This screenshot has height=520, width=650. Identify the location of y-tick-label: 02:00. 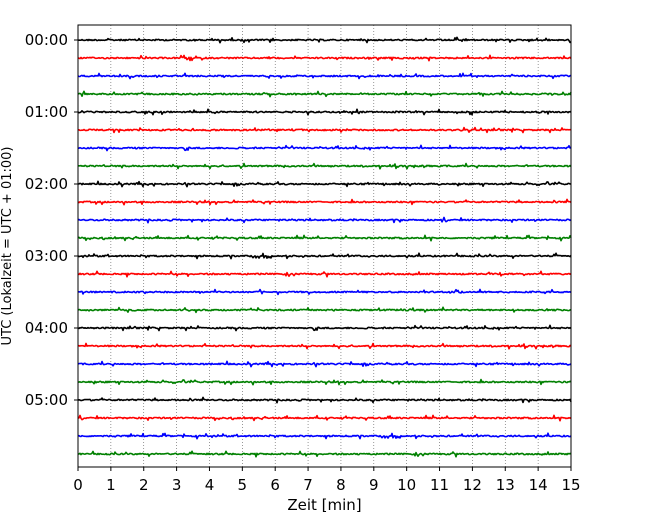
(46, 184).